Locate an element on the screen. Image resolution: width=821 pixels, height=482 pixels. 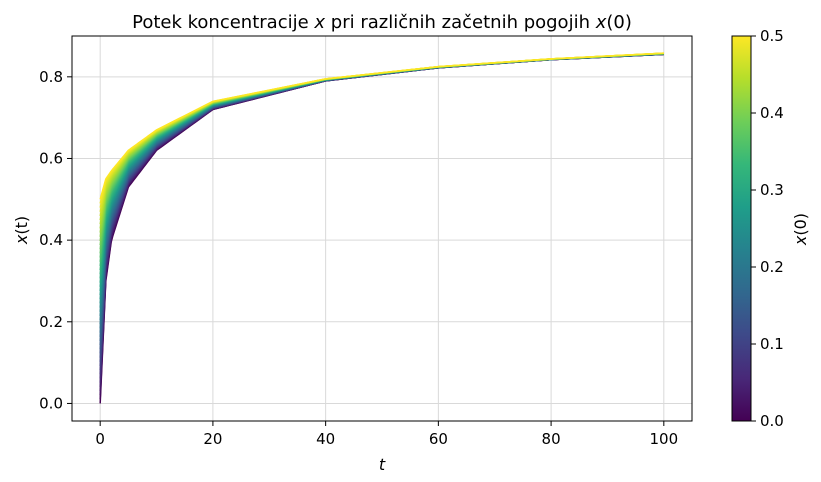
colorbar is located at coordinates (741, 228).